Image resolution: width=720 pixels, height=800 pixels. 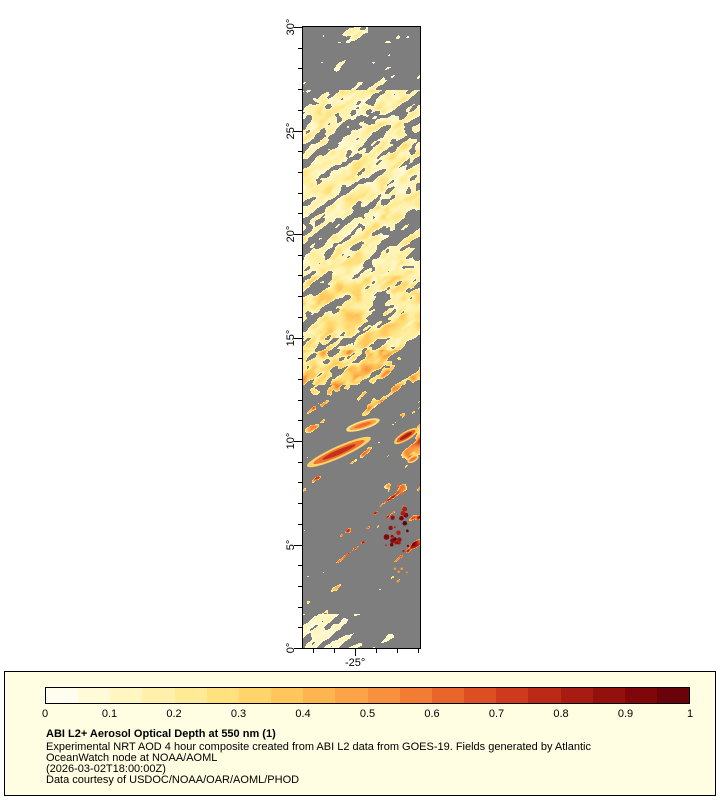 What do you see at coordinates (291, 130) in the screenshot?
I see `latitude-tick-label: 25°` at bounding box center [291, 130].